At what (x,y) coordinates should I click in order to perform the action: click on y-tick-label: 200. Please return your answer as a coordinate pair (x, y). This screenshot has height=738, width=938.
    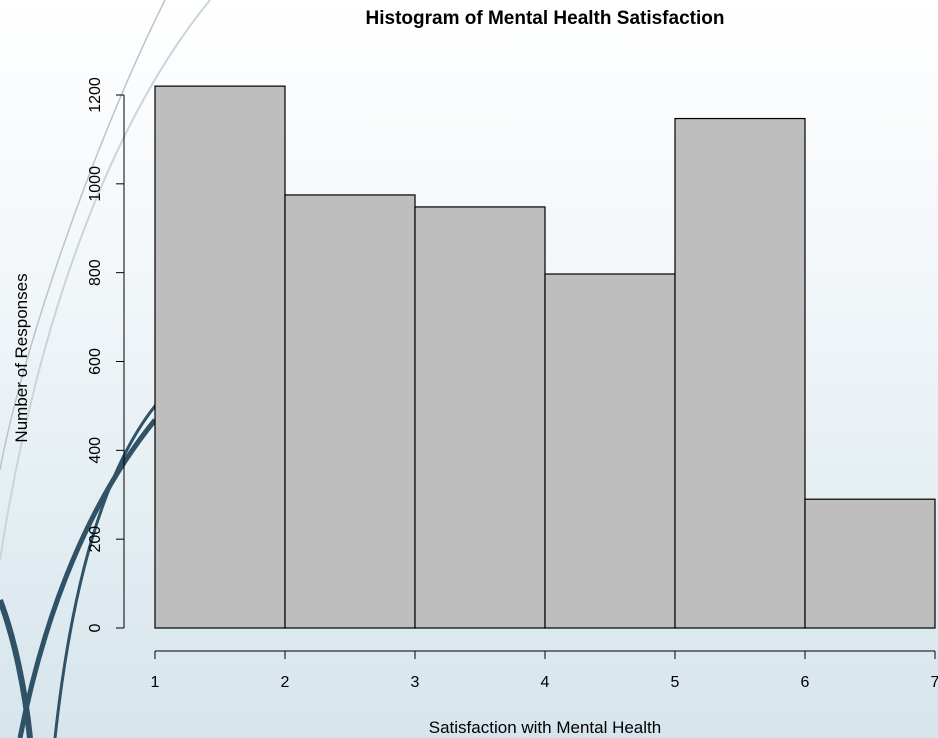
    Looking at the image, I should click on (95, 539).